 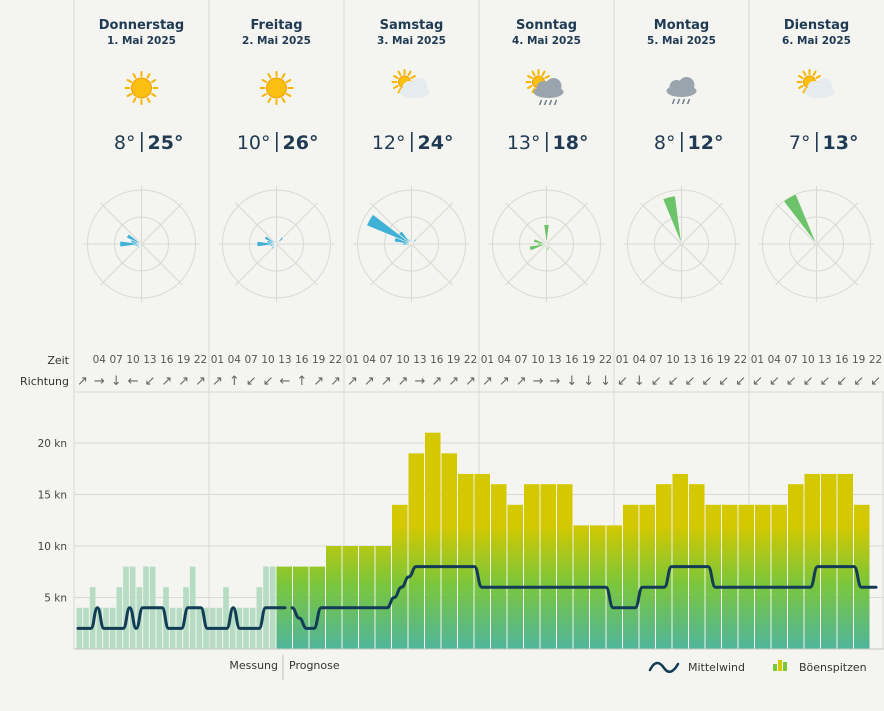 What do you see at coordinates (816, 41) in the screenshot?
I see `day-date: 6. Mai 2025` at bounding box center [816, 41].